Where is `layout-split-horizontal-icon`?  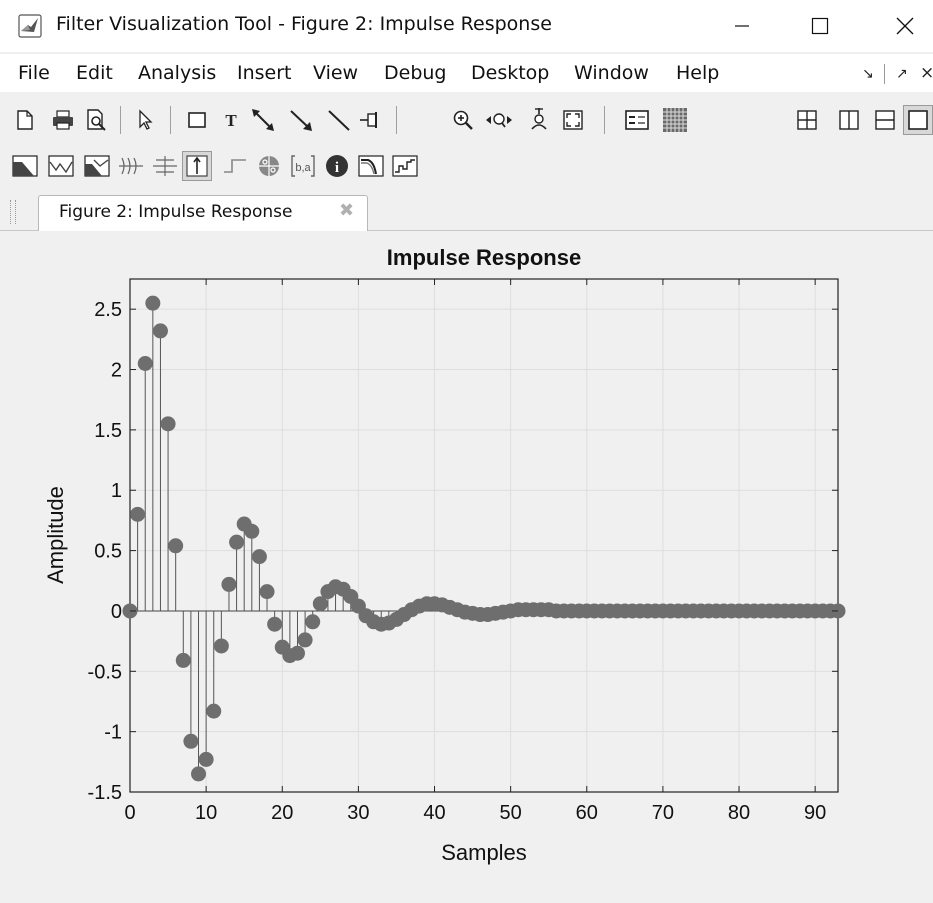
layout-split-horizontal-icon is located at coordinates (885, 120).